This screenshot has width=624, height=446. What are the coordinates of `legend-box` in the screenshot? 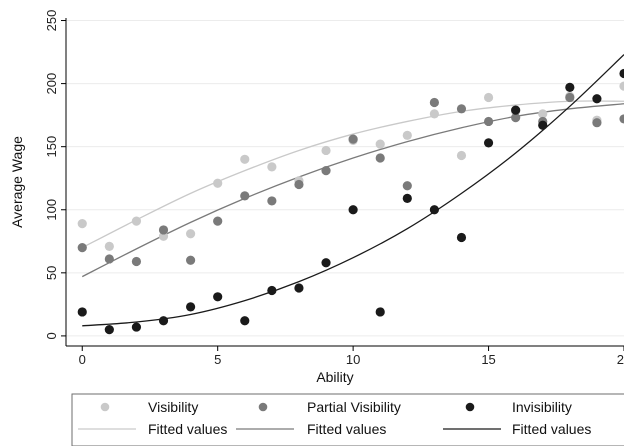 It's located at (347, 419).